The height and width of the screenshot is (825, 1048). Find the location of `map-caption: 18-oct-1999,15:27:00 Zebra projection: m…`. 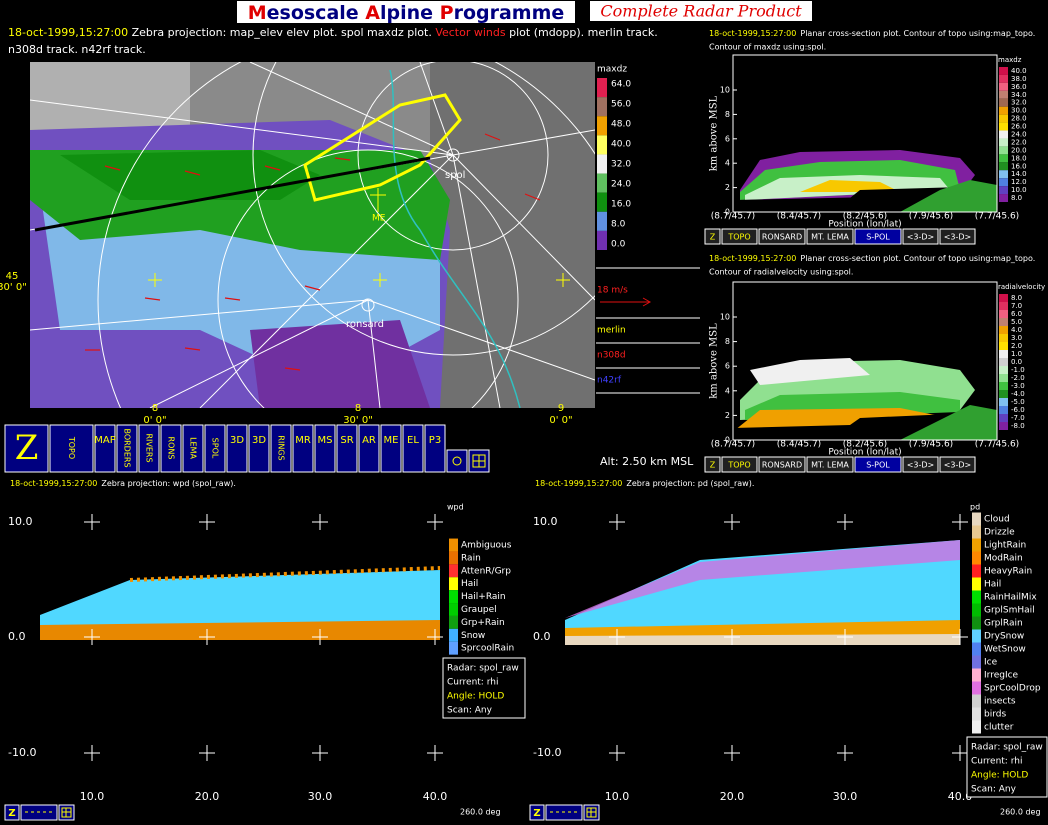

map-caption: 18-oct-1999,15:27:00 Zebra projection: m… is located at coordinates (333, 32).